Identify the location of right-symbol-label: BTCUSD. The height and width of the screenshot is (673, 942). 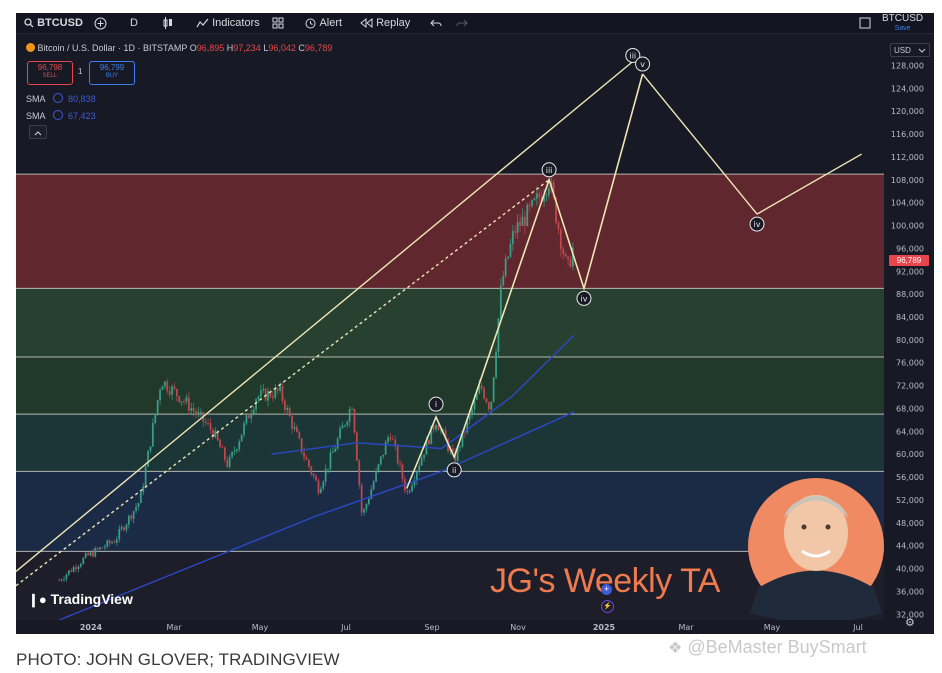
(903, 18).